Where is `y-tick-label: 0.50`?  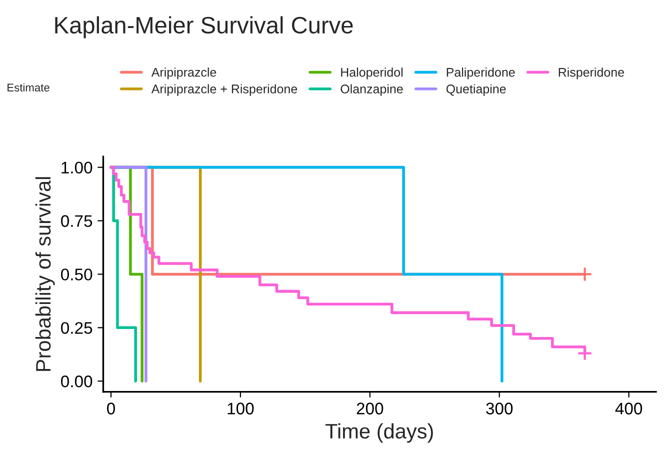 y-tick-label: 0.50 is located at coordinates (76, 274).